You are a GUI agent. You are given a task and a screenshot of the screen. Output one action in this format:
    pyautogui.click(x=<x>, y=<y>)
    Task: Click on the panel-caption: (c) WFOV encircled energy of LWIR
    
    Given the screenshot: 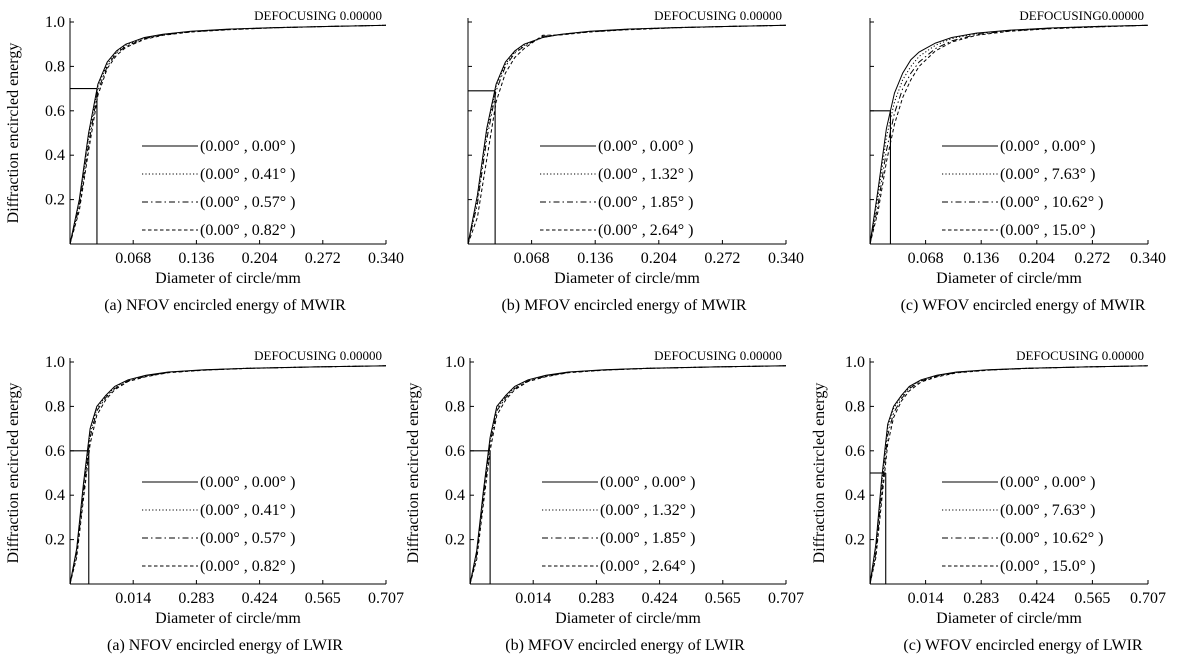 What is the action you would take?
    pyautogui.click(x=1023, y=645)
    